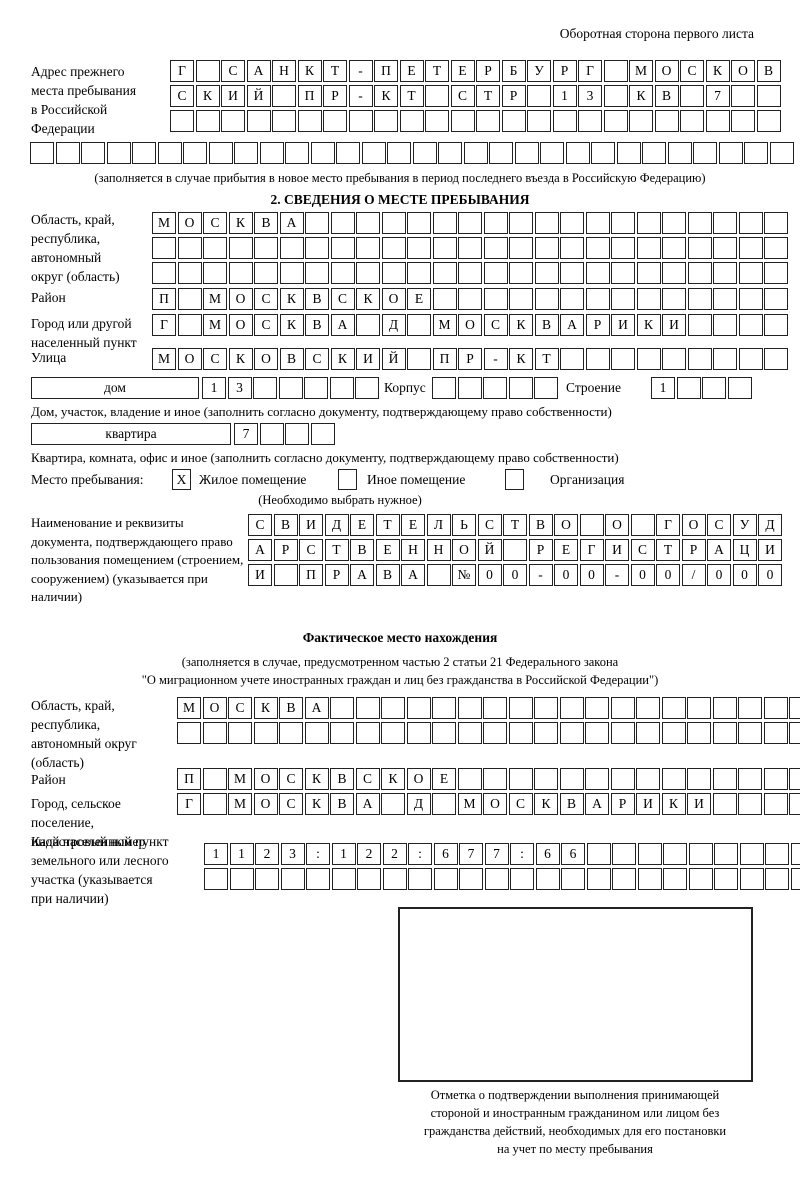 This screenshot has width=800, height=1180. I want to click on form-cell: Й, so click(258, 96).